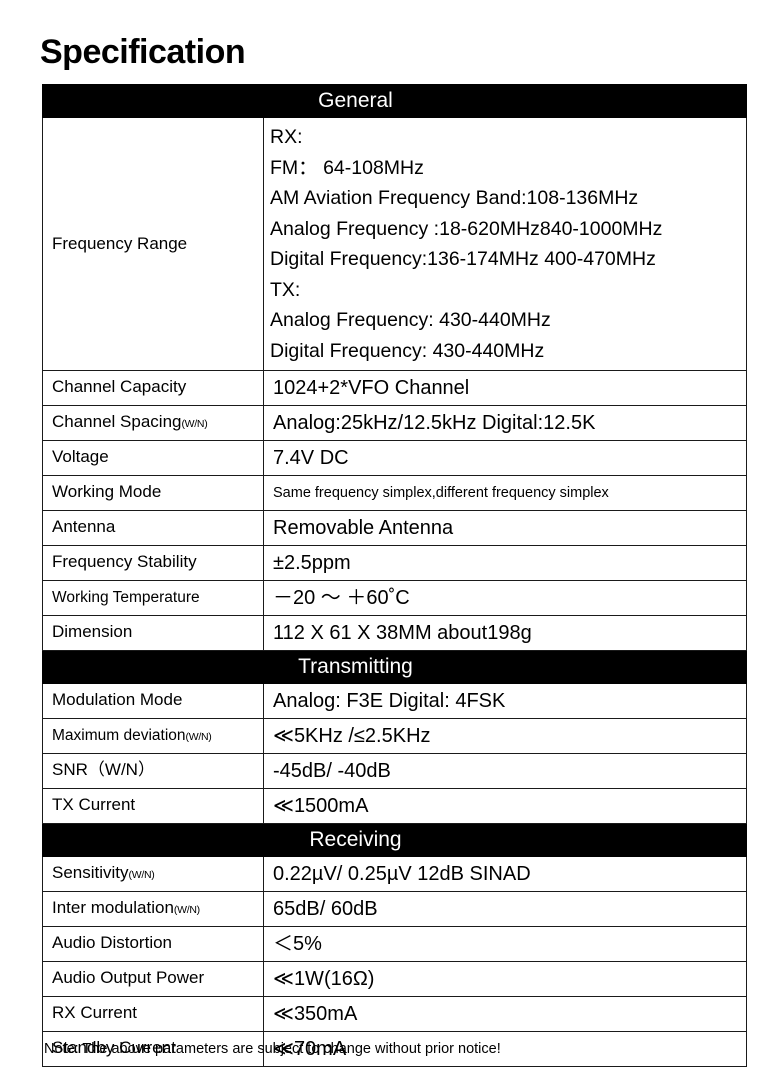 This screenshot has width=777, height=1080. I want to click on row-label: Channel Spacing(W/N), so click(153, 423).